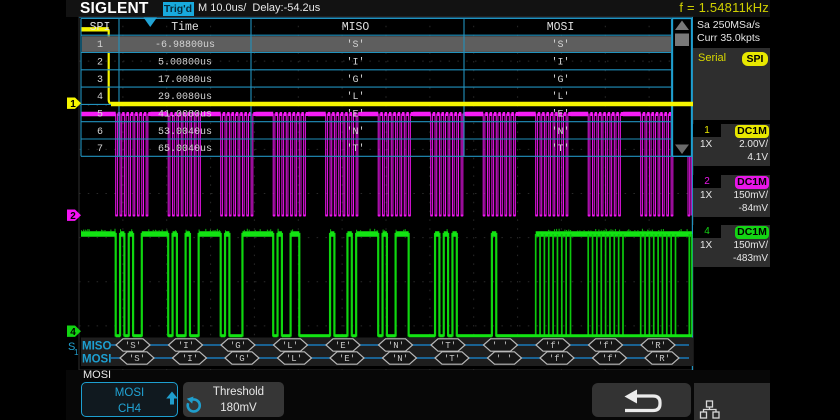  I want to click on svg-text: 7, so click(100, 149).